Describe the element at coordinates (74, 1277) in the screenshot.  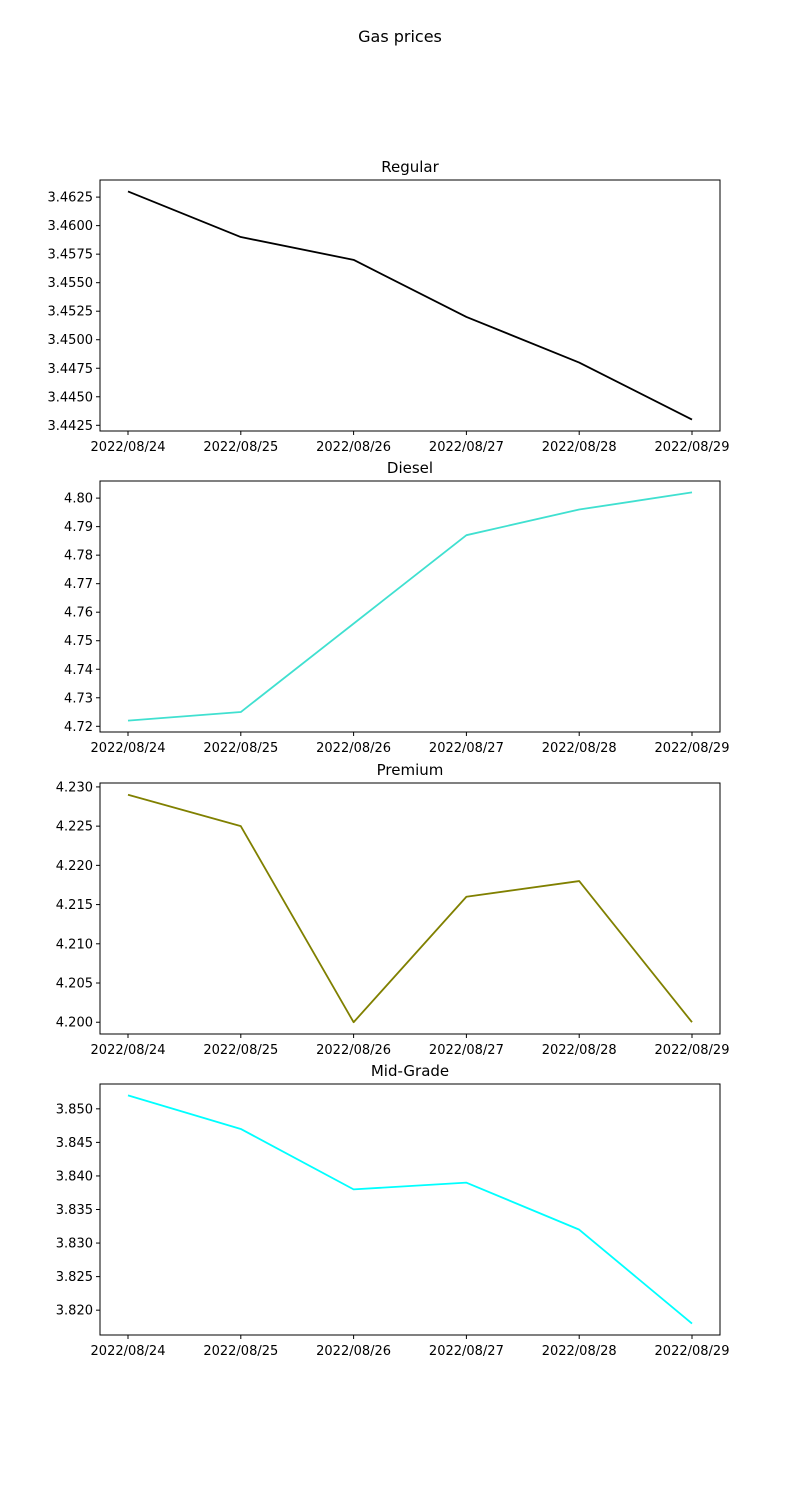
I see `y-tick-label: 3.825` at that location.